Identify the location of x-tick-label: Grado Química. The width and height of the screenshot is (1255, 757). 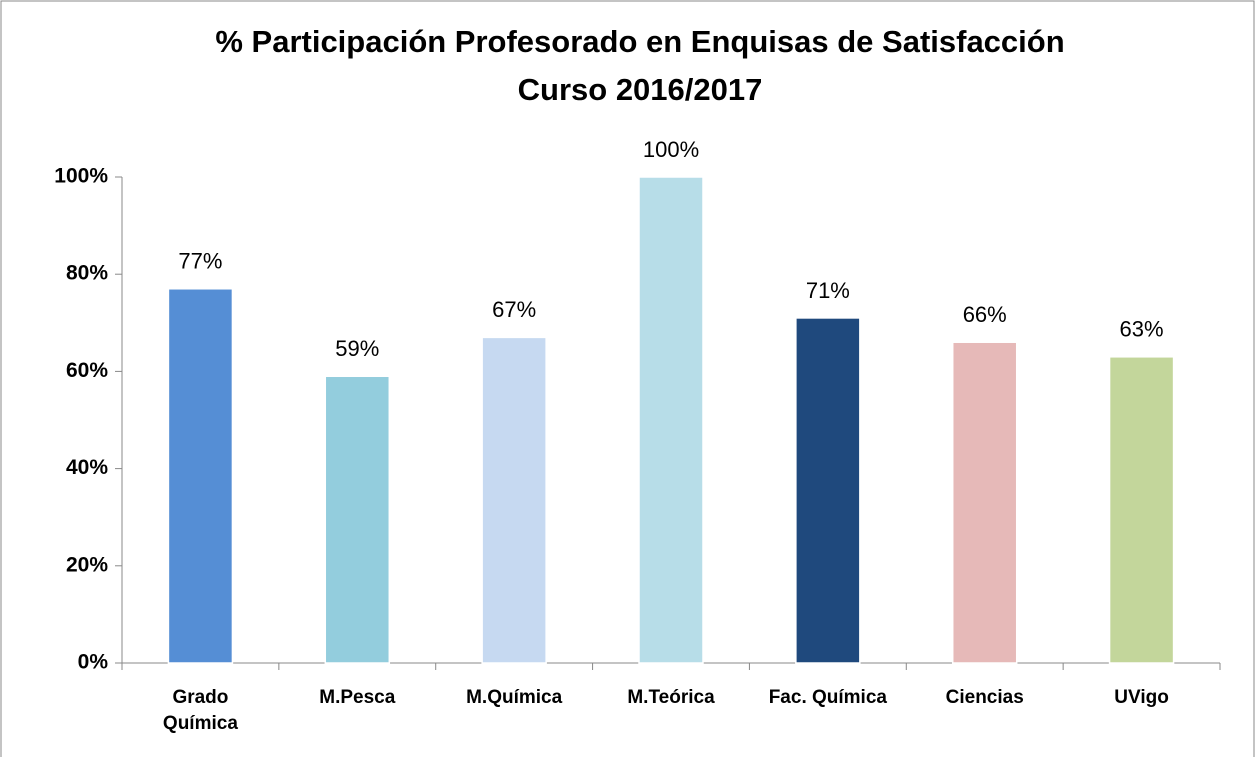
(200, 710).